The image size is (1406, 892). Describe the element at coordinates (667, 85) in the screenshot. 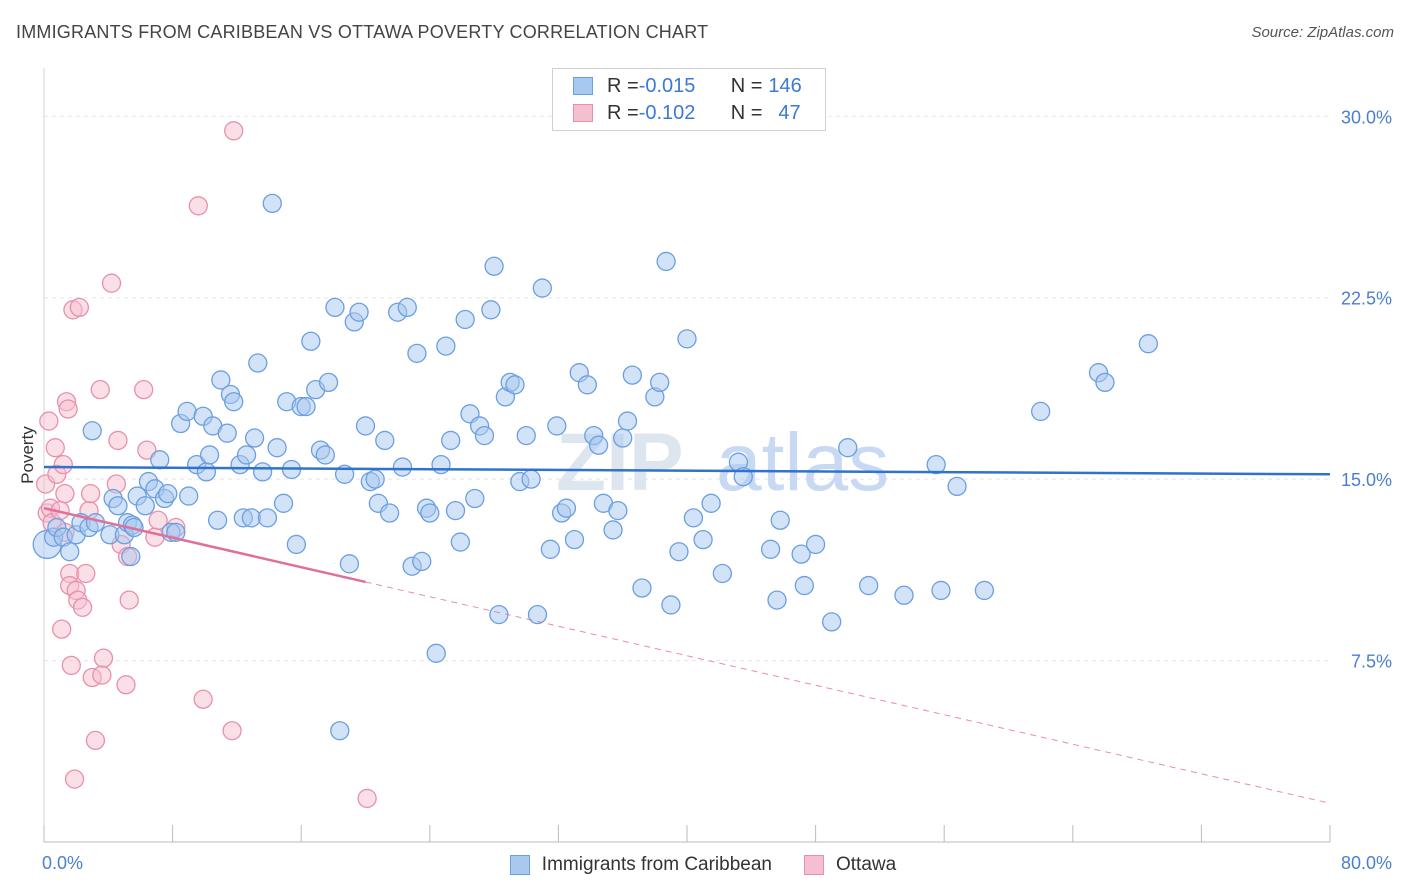

I see `legend-r-value: -0.015` at that location.